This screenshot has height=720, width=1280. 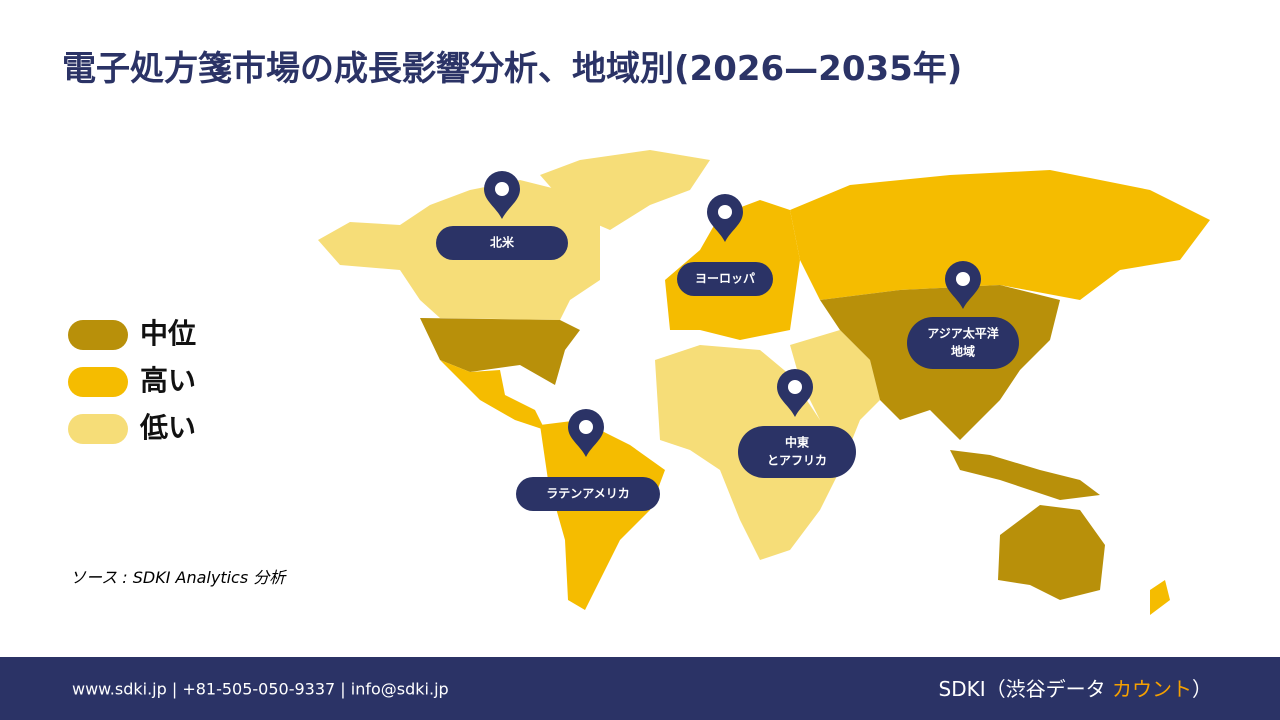 What do you see at coordinates (492, 395) in the screenshot?
I see `mexico` at bounding box center [492, 395].